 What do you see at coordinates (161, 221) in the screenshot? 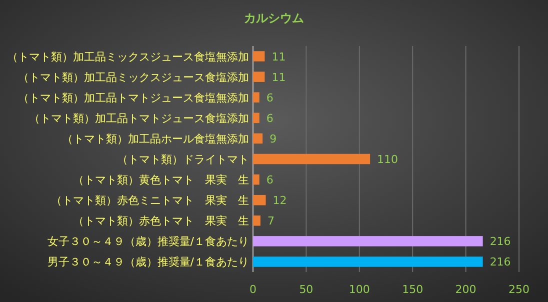
I see `y-tick-label: （トマト類）赤色トマト 果実 生` at bounding box center [161, 221].